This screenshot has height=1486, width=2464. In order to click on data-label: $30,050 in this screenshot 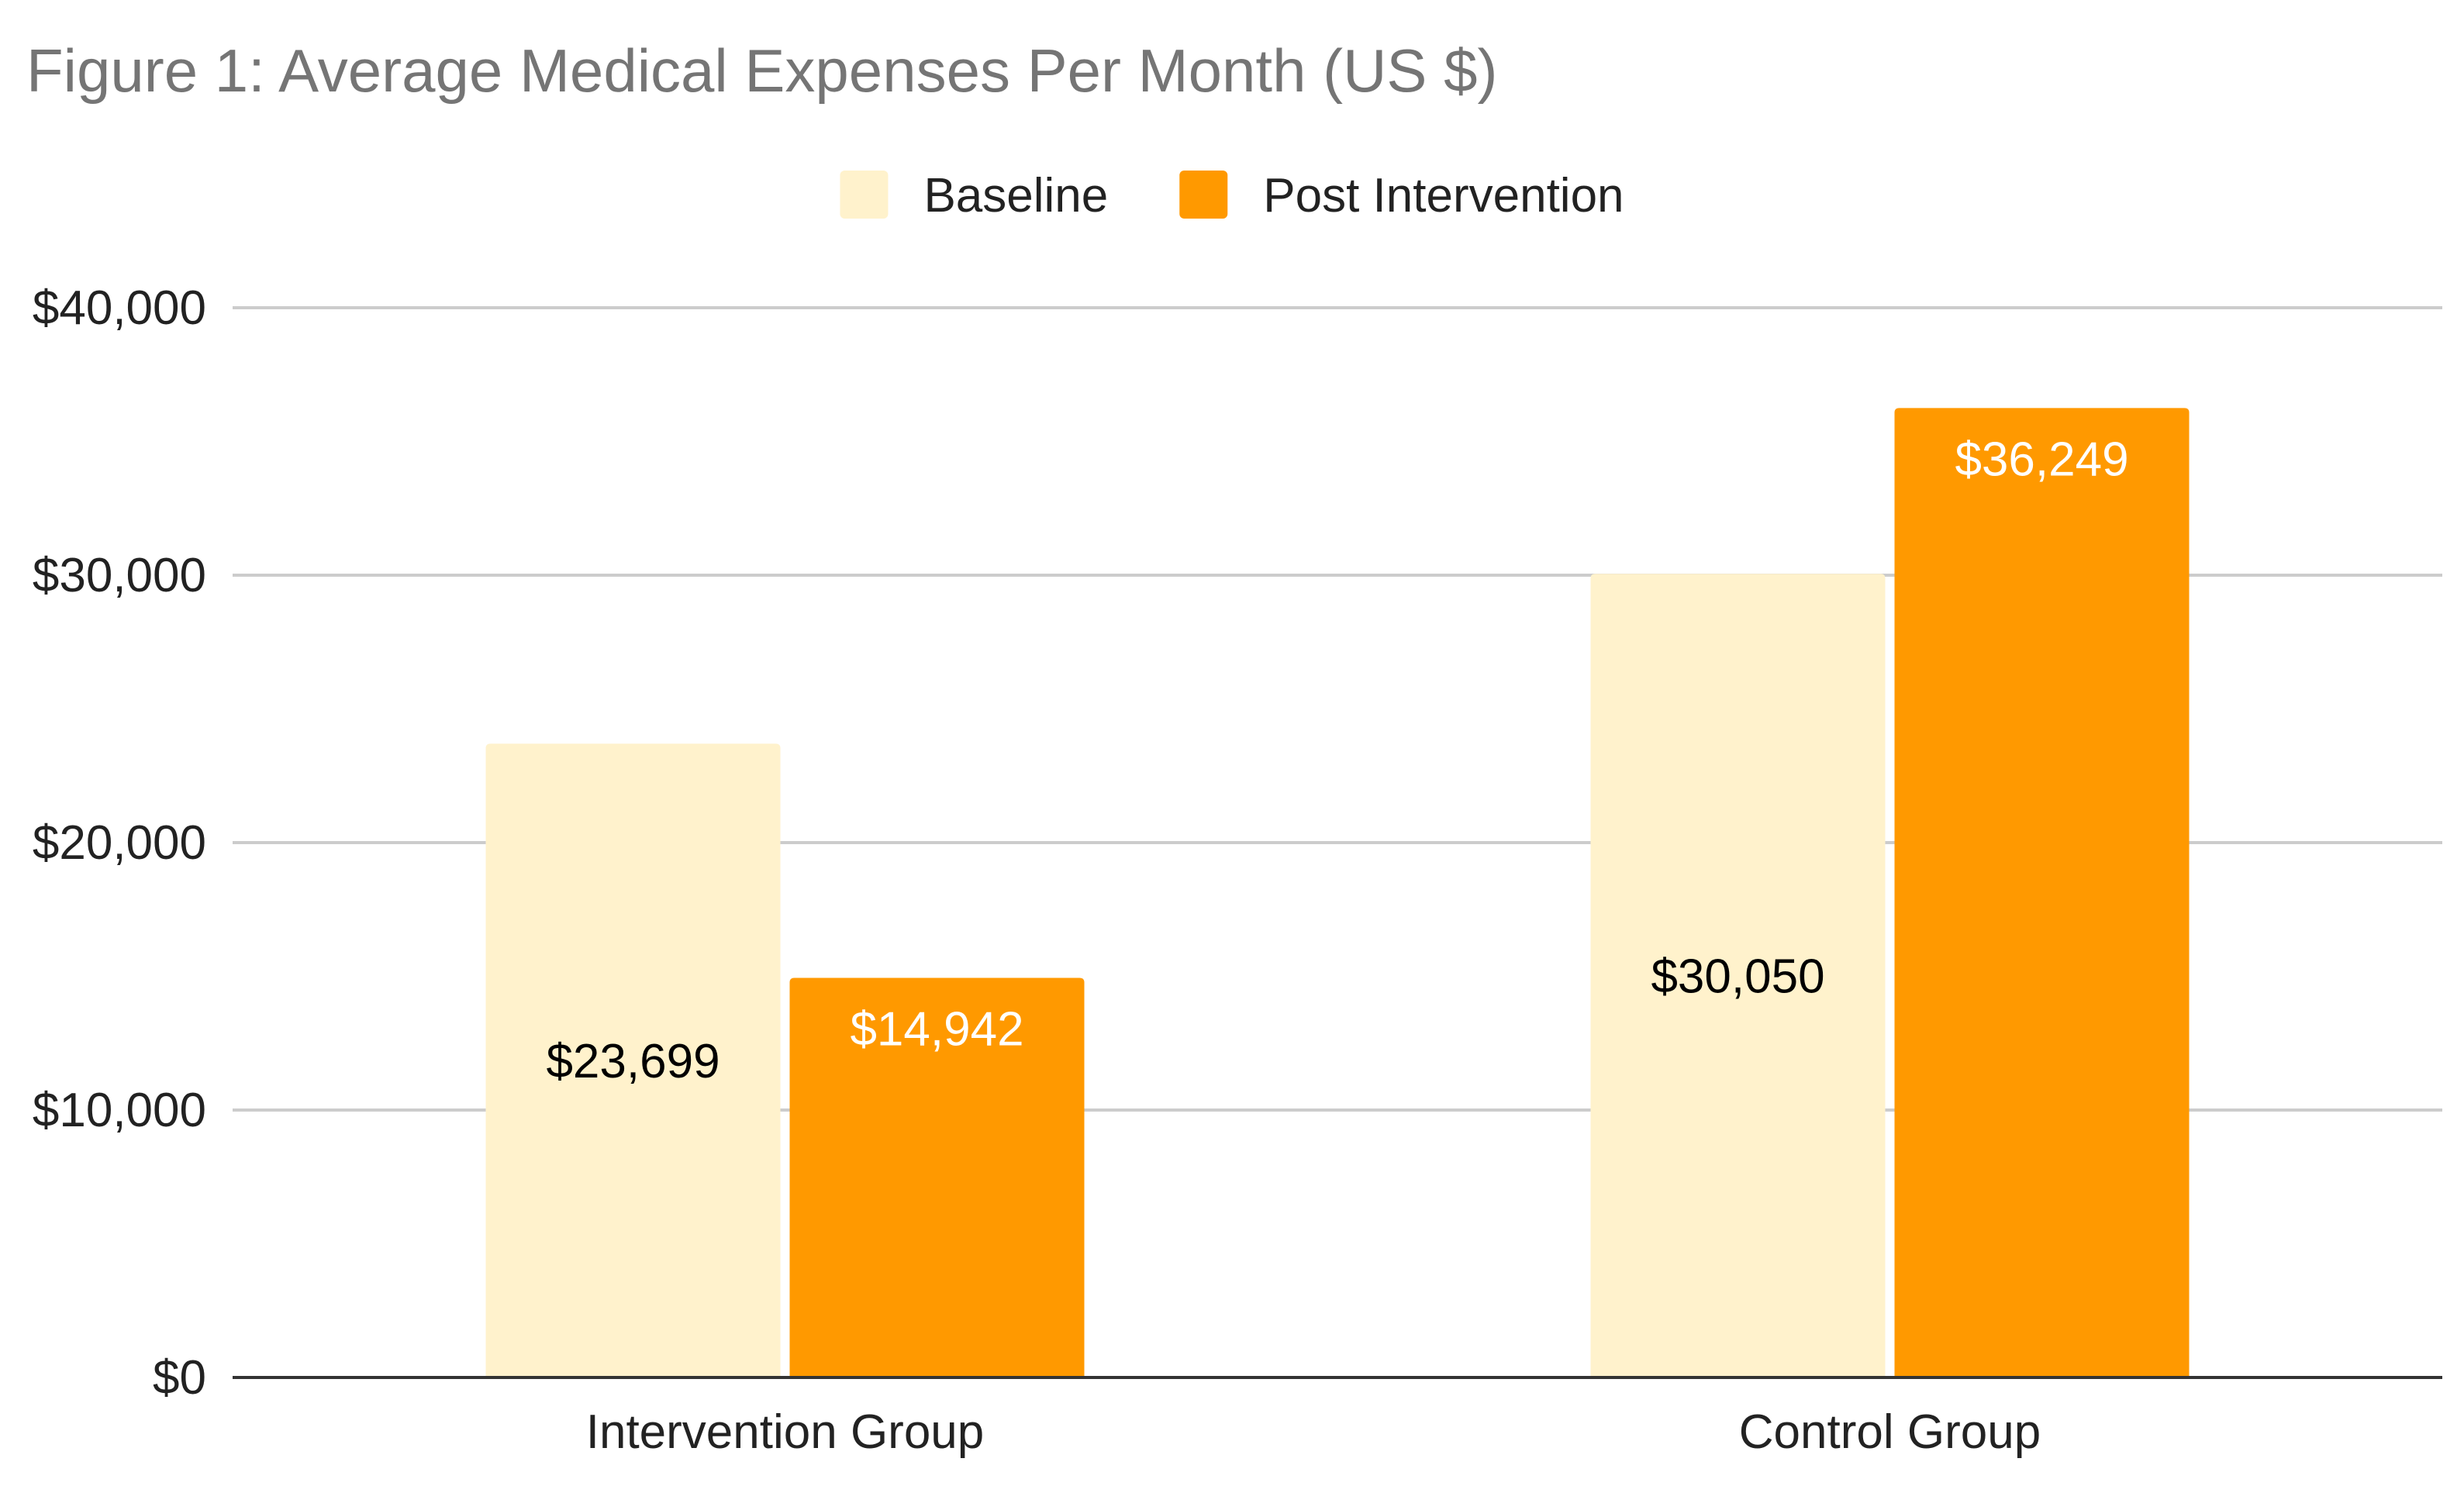, I will do `click(1737, 977)`.